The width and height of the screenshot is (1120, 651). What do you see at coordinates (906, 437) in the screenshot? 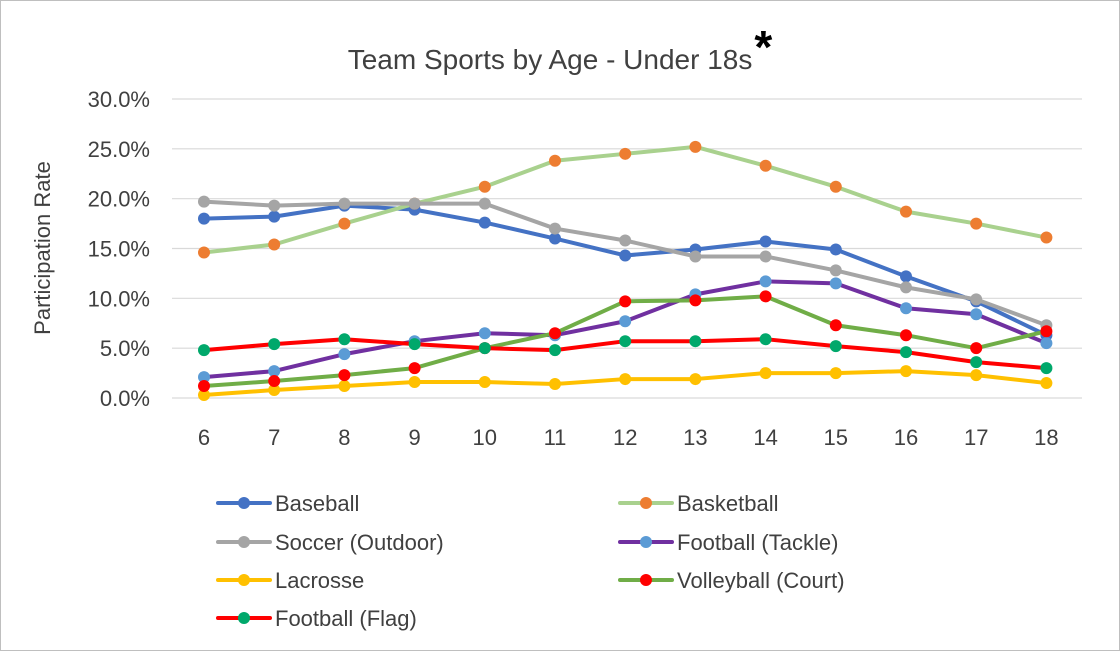
I see `x-tick-label: 16` at bounding box center [906, 437].